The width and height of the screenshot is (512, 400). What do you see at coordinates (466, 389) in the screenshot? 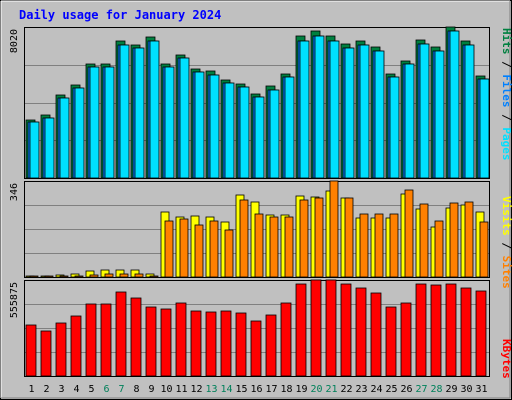
I see `x-tick-30: 30` at bounding box center [466, 389].